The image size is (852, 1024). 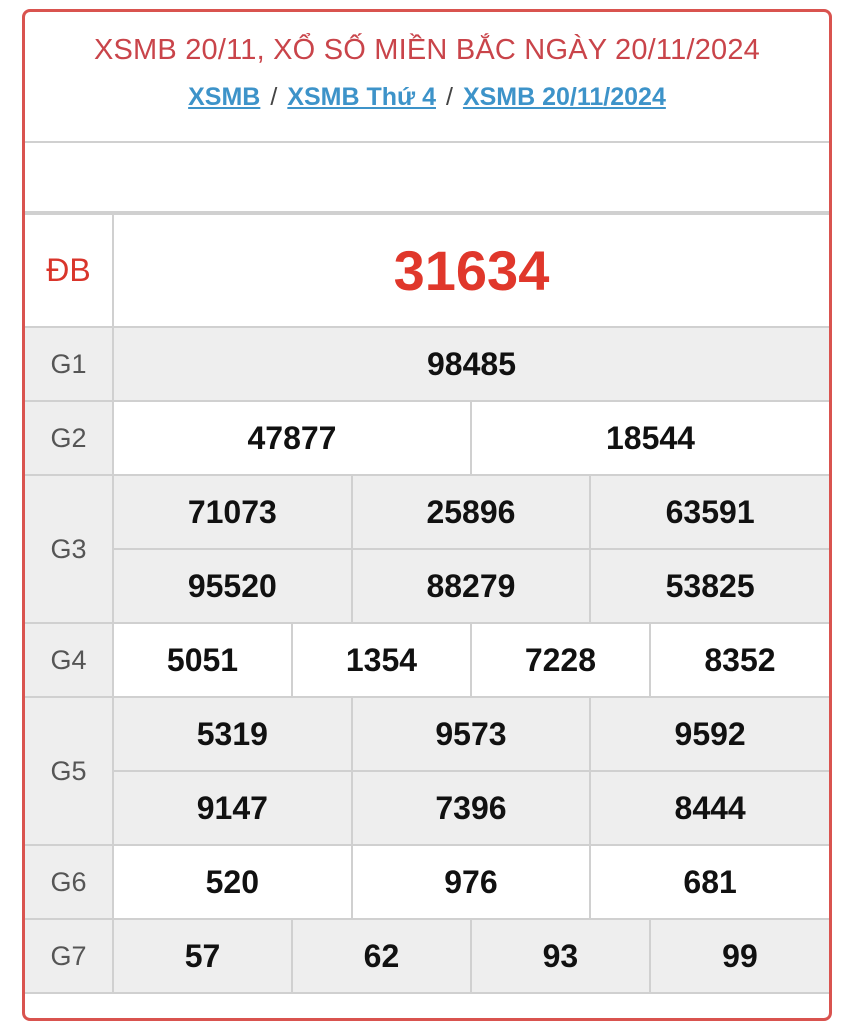 I want to click on prize-number: 5319, so click(x=232, y=734).